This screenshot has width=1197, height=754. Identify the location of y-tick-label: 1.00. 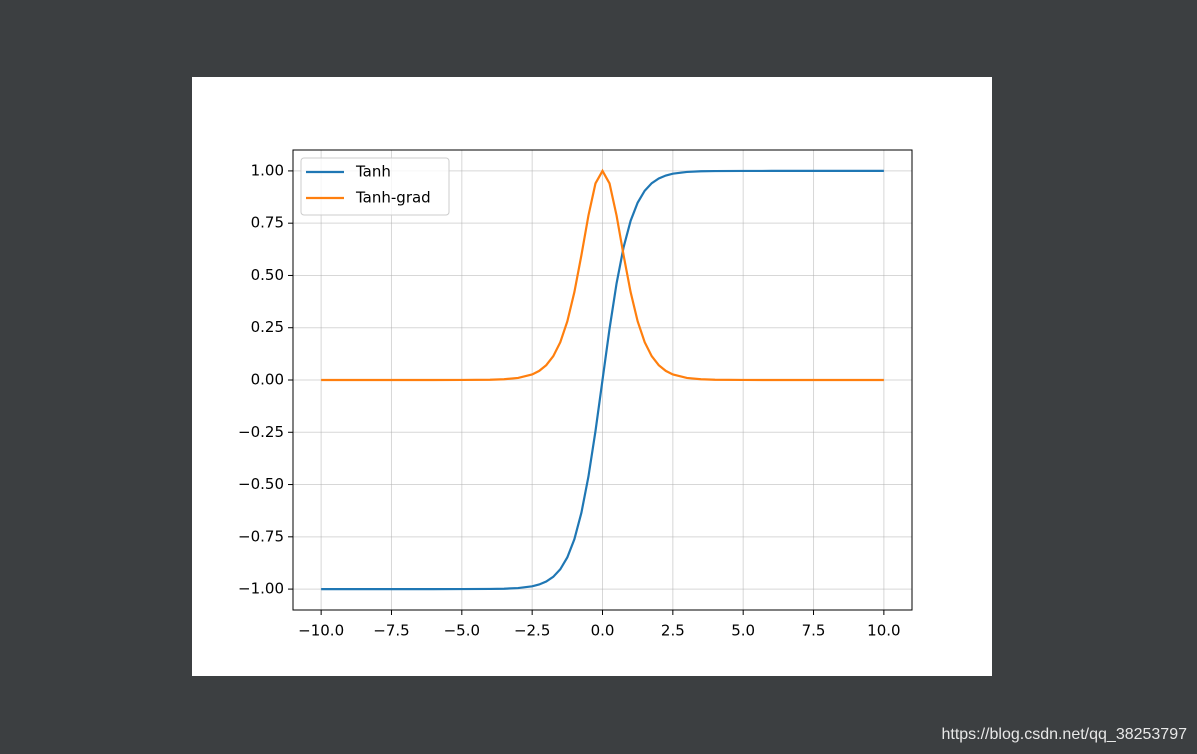
(267, 170).